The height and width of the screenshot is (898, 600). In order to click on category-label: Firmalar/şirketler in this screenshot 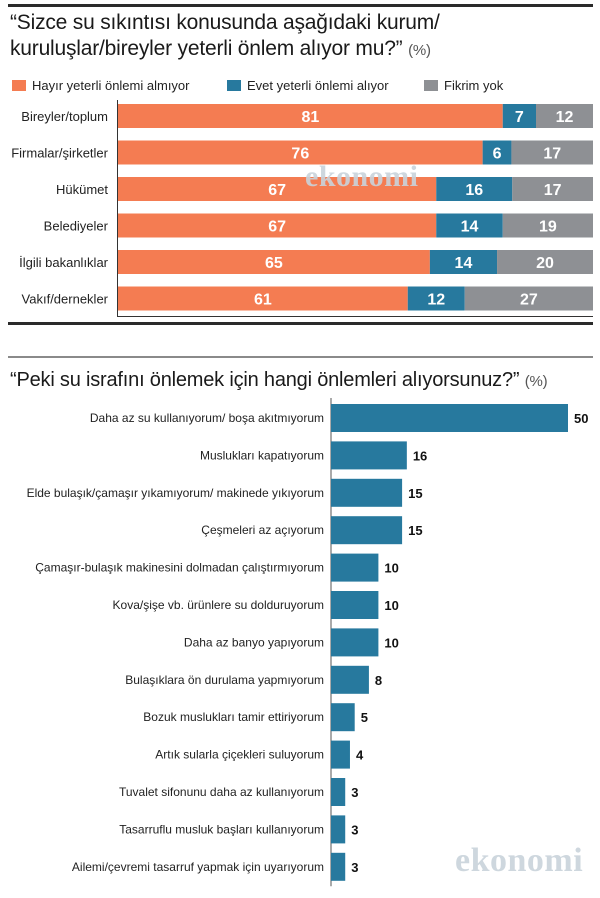, I will do `click(59, 153)`.